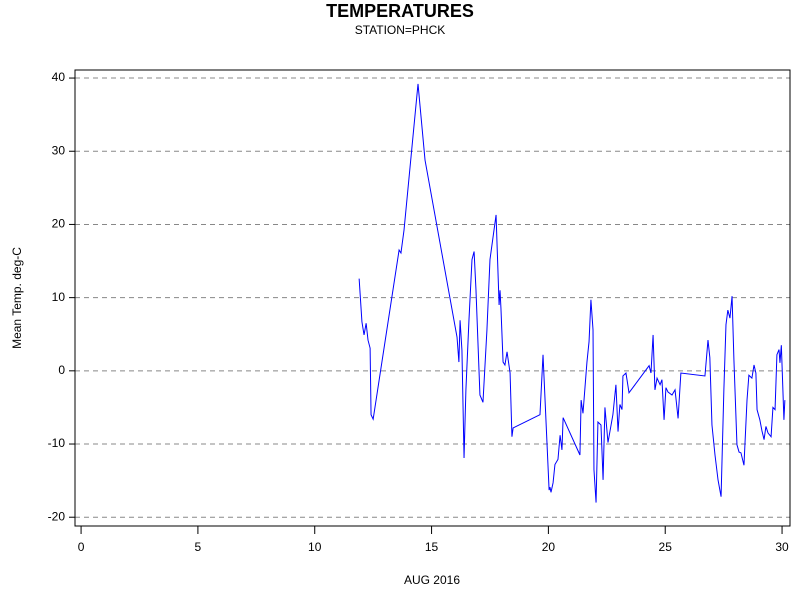  What do you see at coordinates (59, 77) in the screenshot?
I see `y-tick-label: 40` at bounding box center [59, 77].